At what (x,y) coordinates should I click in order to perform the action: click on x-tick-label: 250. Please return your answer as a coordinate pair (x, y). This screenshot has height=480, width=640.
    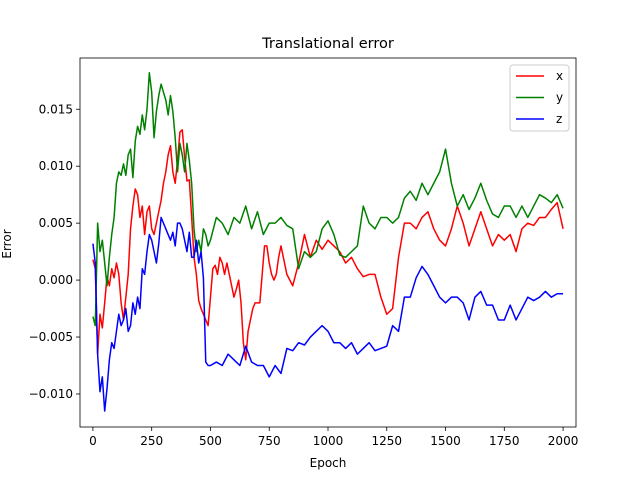
    Looking at the image, I should click on (151, 441).